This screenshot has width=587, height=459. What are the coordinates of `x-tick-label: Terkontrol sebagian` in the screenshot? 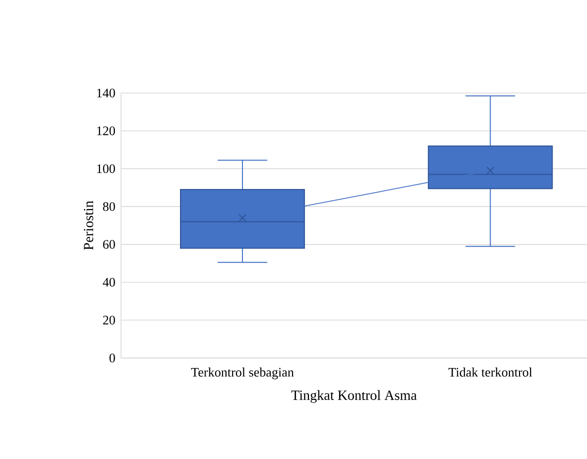 It's located at (242, 374).